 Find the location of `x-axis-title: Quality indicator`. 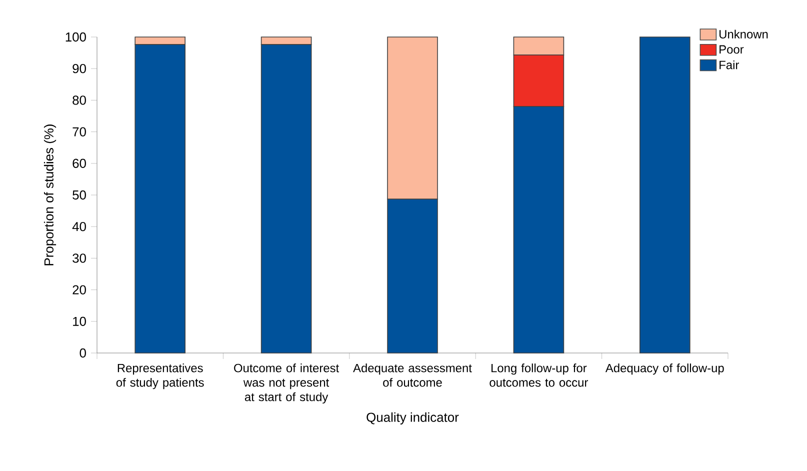

x-axis-title: Quality indicator is located at coordinates (412, 418).